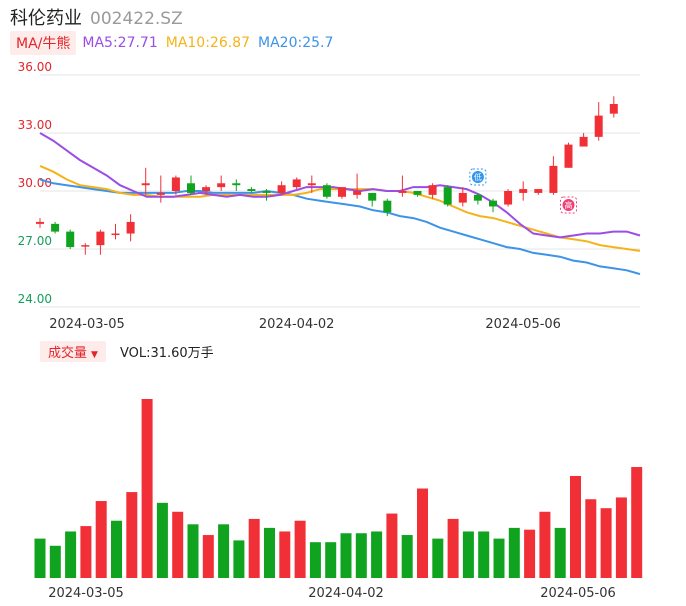  What do you see at coordinates (346, 593) in the screenshot?
I see `volume-date-tick: 2024-04-02` at bounding box center [346, 593].